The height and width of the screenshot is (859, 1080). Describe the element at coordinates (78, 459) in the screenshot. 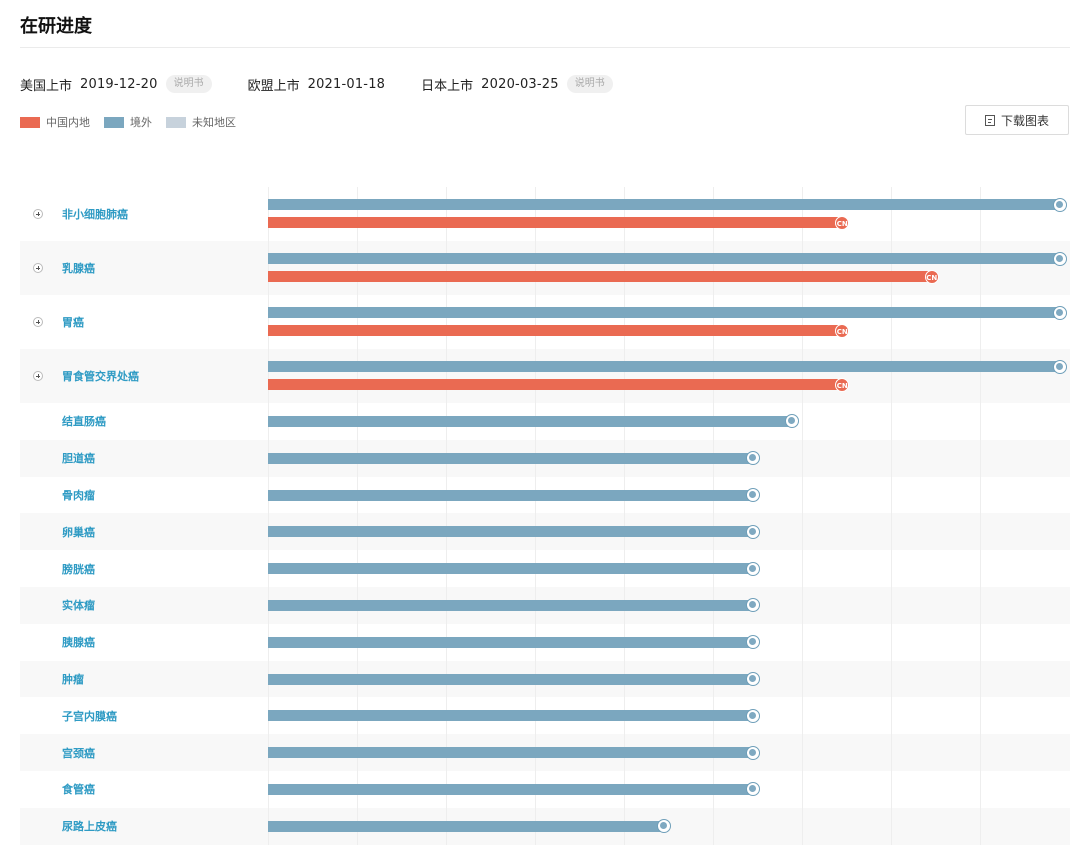

I see `row-label: 胆道癌` at that location.